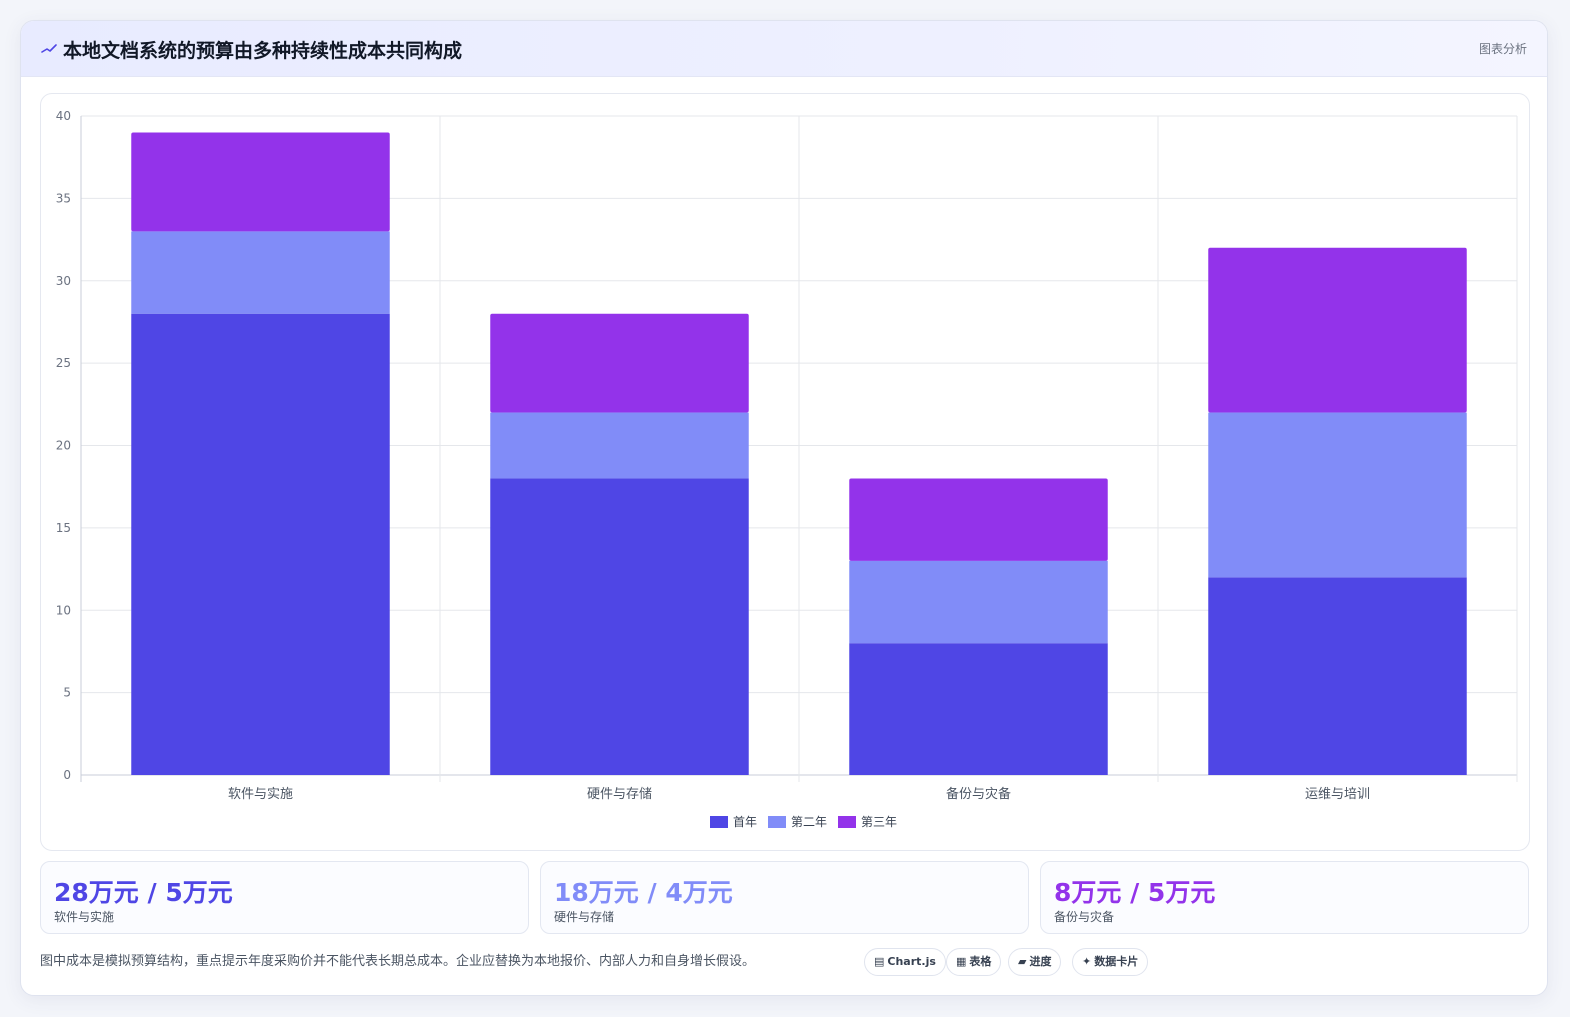 The width and height of the screenshot is (1570, 1017). Describe the element at coordinates (67, 775) in the screenshot. I see `y-tick-label: 0` at that location.